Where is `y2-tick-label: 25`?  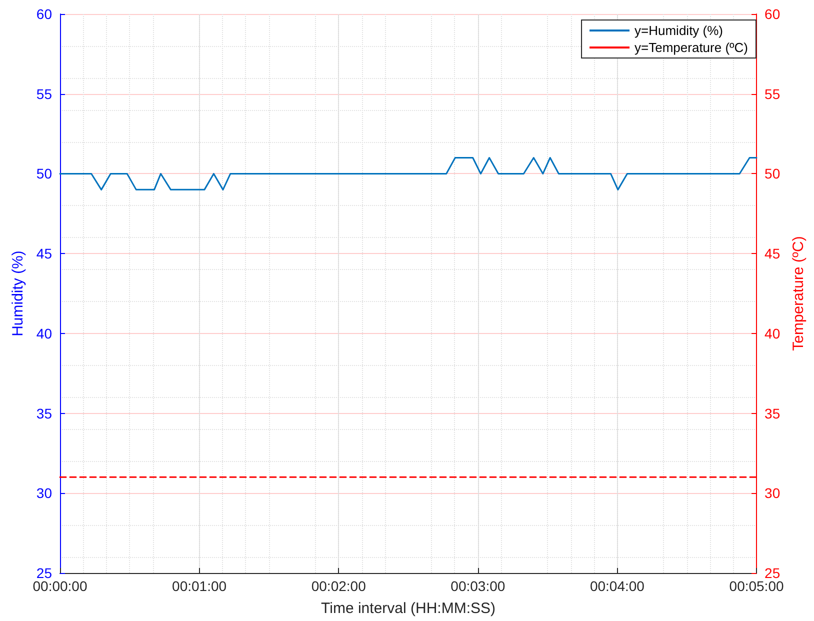
y2-tick-label: 25 is located at coordinates (772, 573).